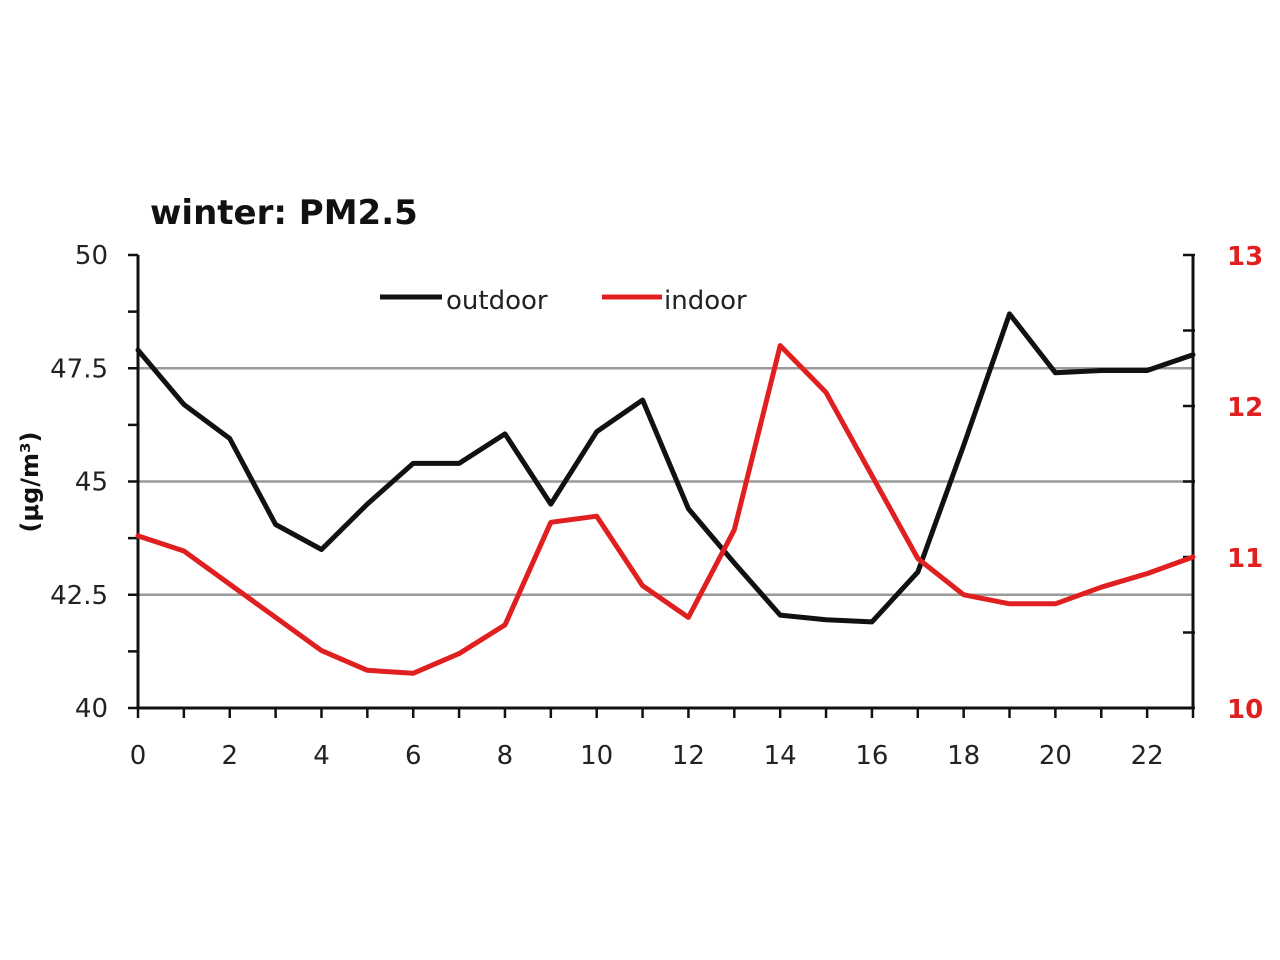  I want to click on left-tick-label: 42.5, so click(79, 596).